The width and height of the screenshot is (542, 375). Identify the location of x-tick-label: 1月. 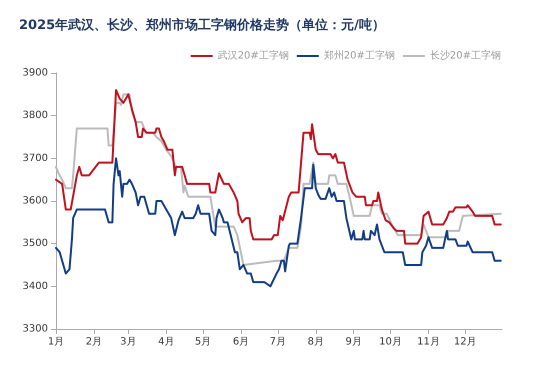
(56, 342).